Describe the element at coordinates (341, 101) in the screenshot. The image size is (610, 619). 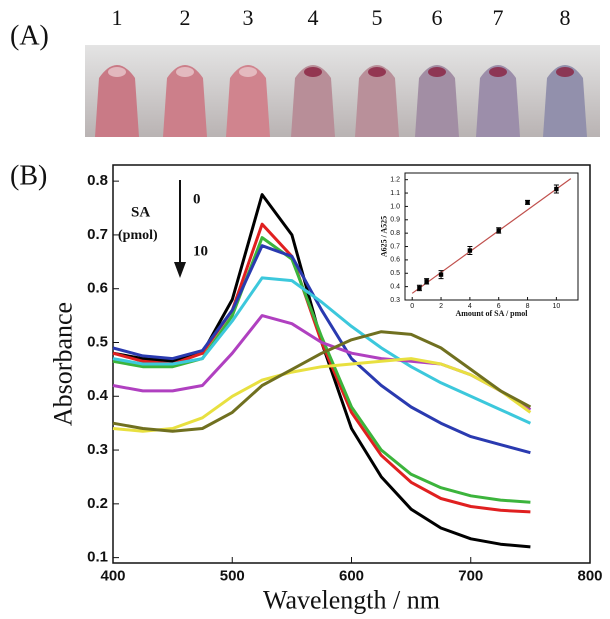
I see `tubes` at that location.